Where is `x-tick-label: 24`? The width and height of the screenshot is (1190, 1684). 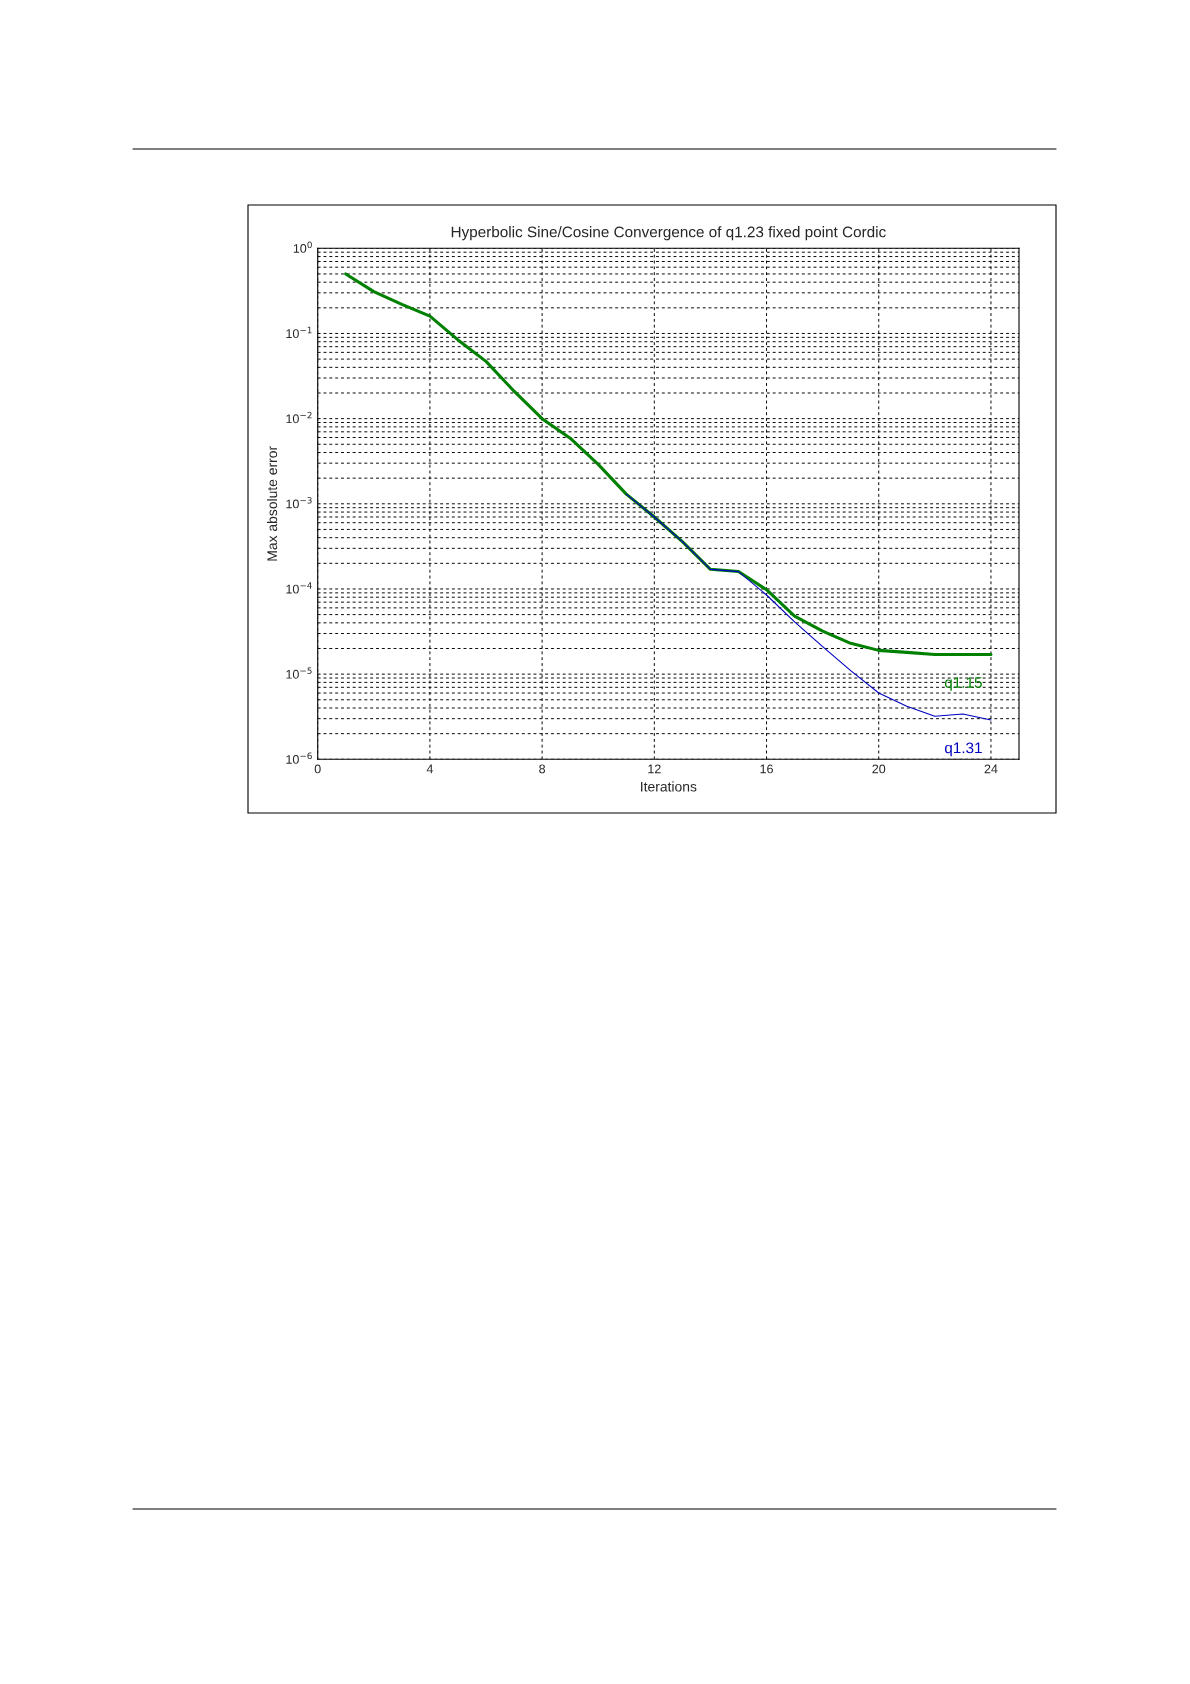 x-tick-label: 24 is located at coordinates (991, 769).